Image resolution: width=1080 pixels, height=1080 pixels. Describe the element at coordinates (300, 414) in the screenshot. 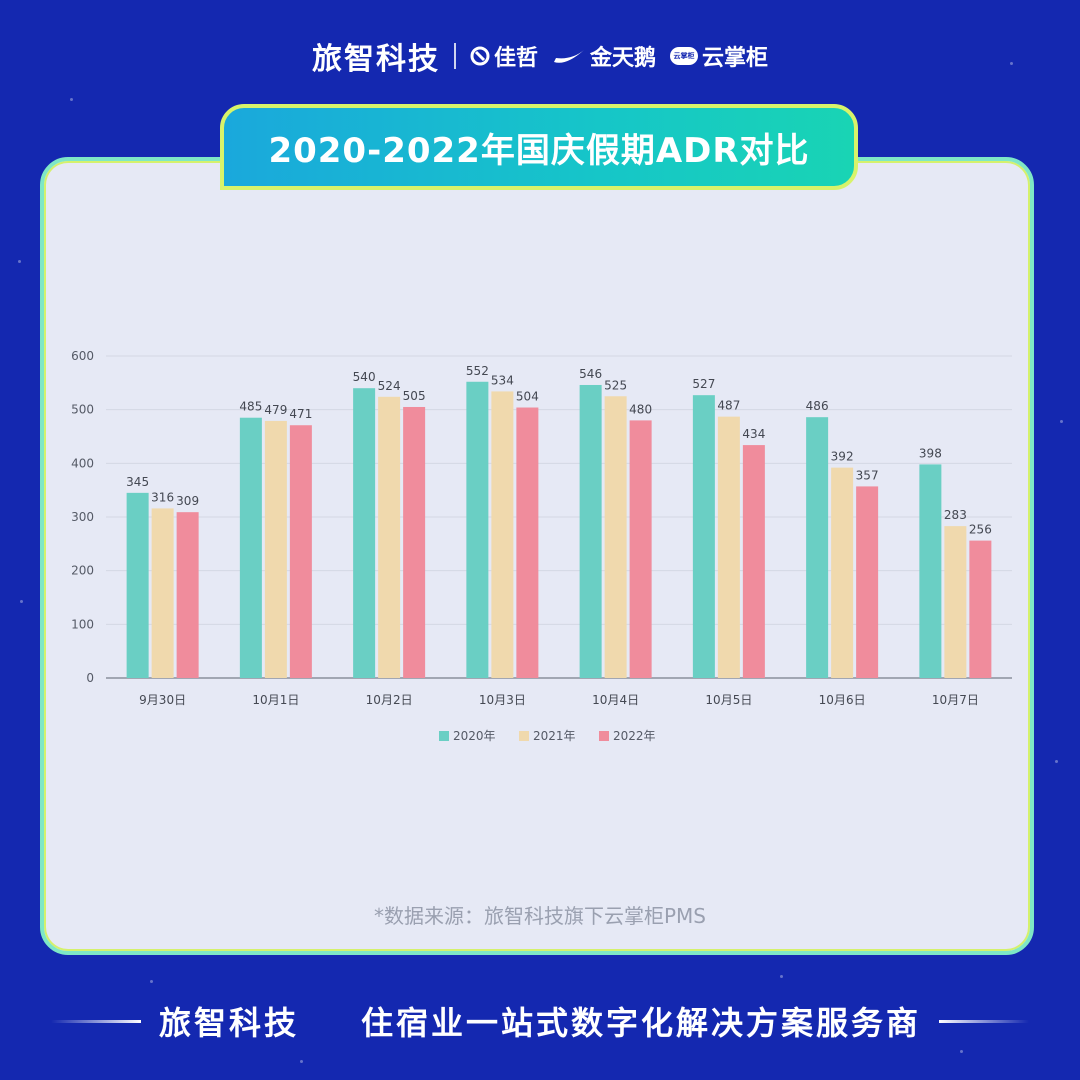

I see `data-label: 471` at that location.